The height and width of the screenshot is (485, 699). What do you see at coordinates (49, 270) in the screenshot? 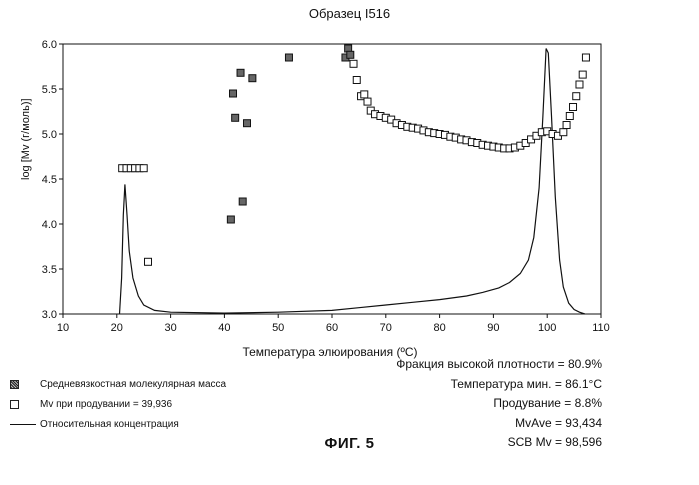
I see `y-tick-label: 3.5` at bounding box center [49, 270].